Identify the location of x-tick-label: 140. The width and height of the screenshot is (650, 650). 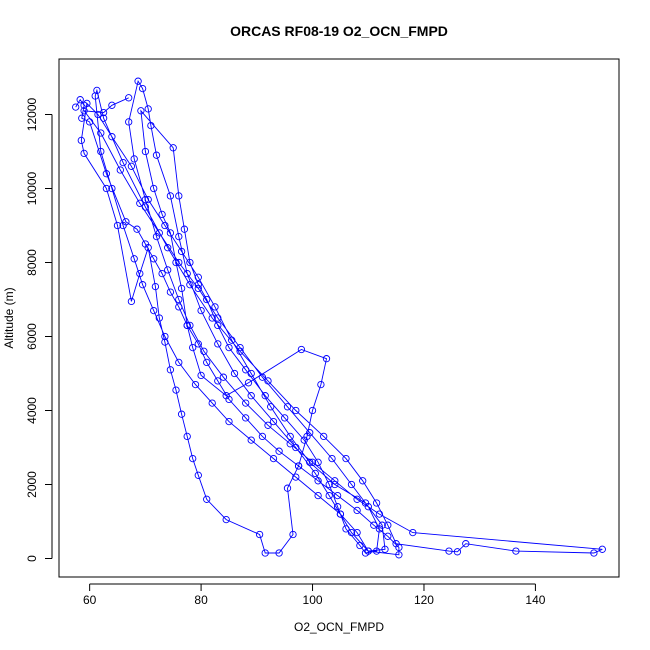
(535, 600).